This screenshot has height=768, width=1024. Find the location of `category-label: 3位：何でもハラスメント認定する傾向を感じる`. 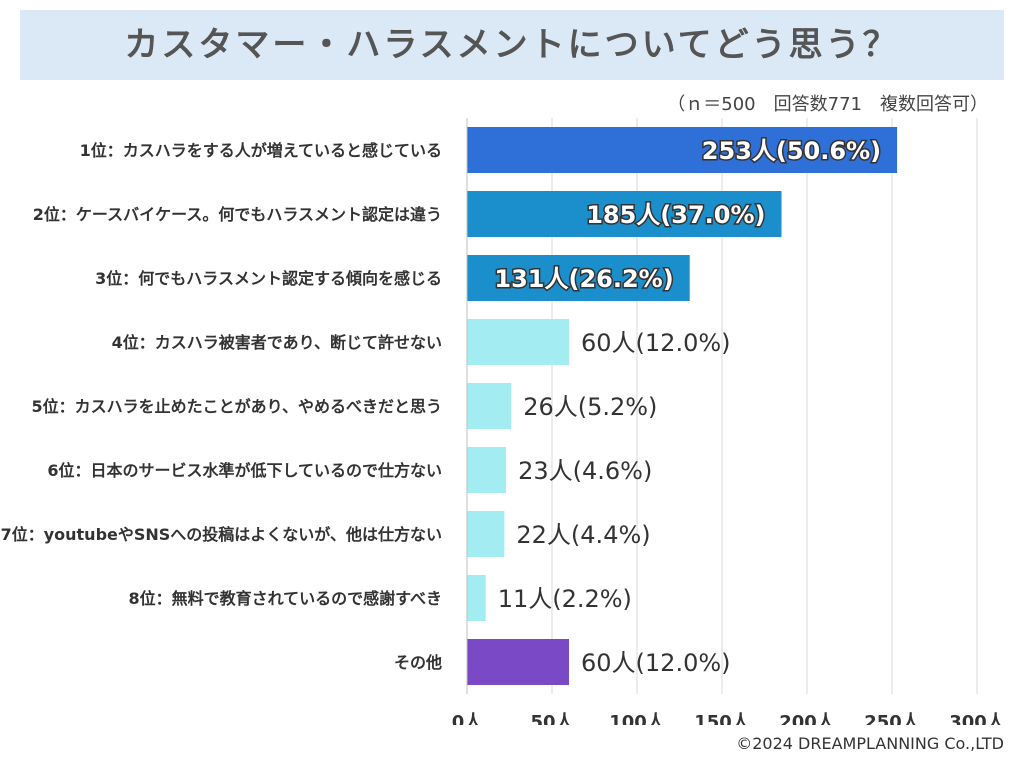

category-label: 3位：何でもハラスメント認定する傾向を感じる is located at coordinates (268, 278).